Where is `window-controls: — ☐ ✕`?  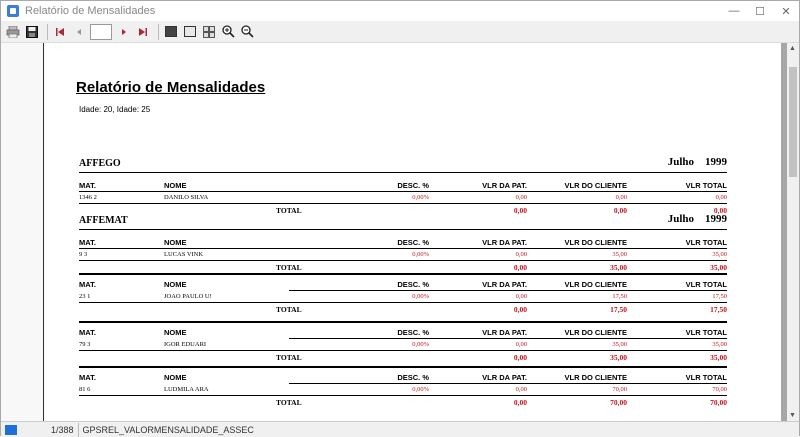 window-controls: — ☐ ✕ is located at coordinates (760, 11).